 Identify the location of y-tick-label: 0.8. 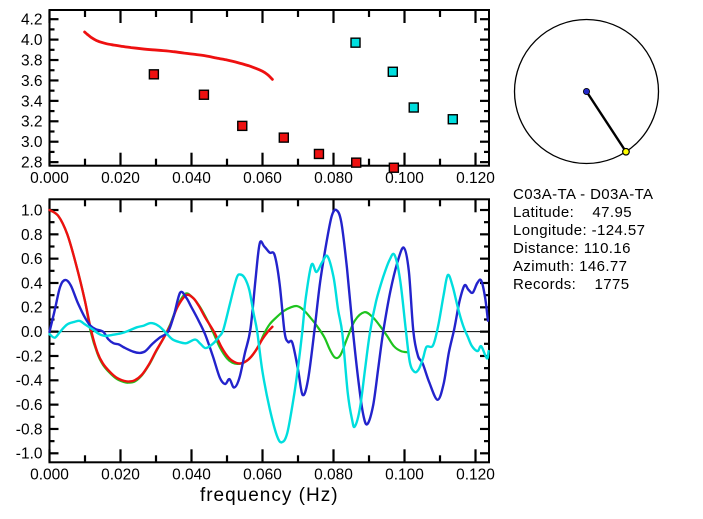
(32, 235).